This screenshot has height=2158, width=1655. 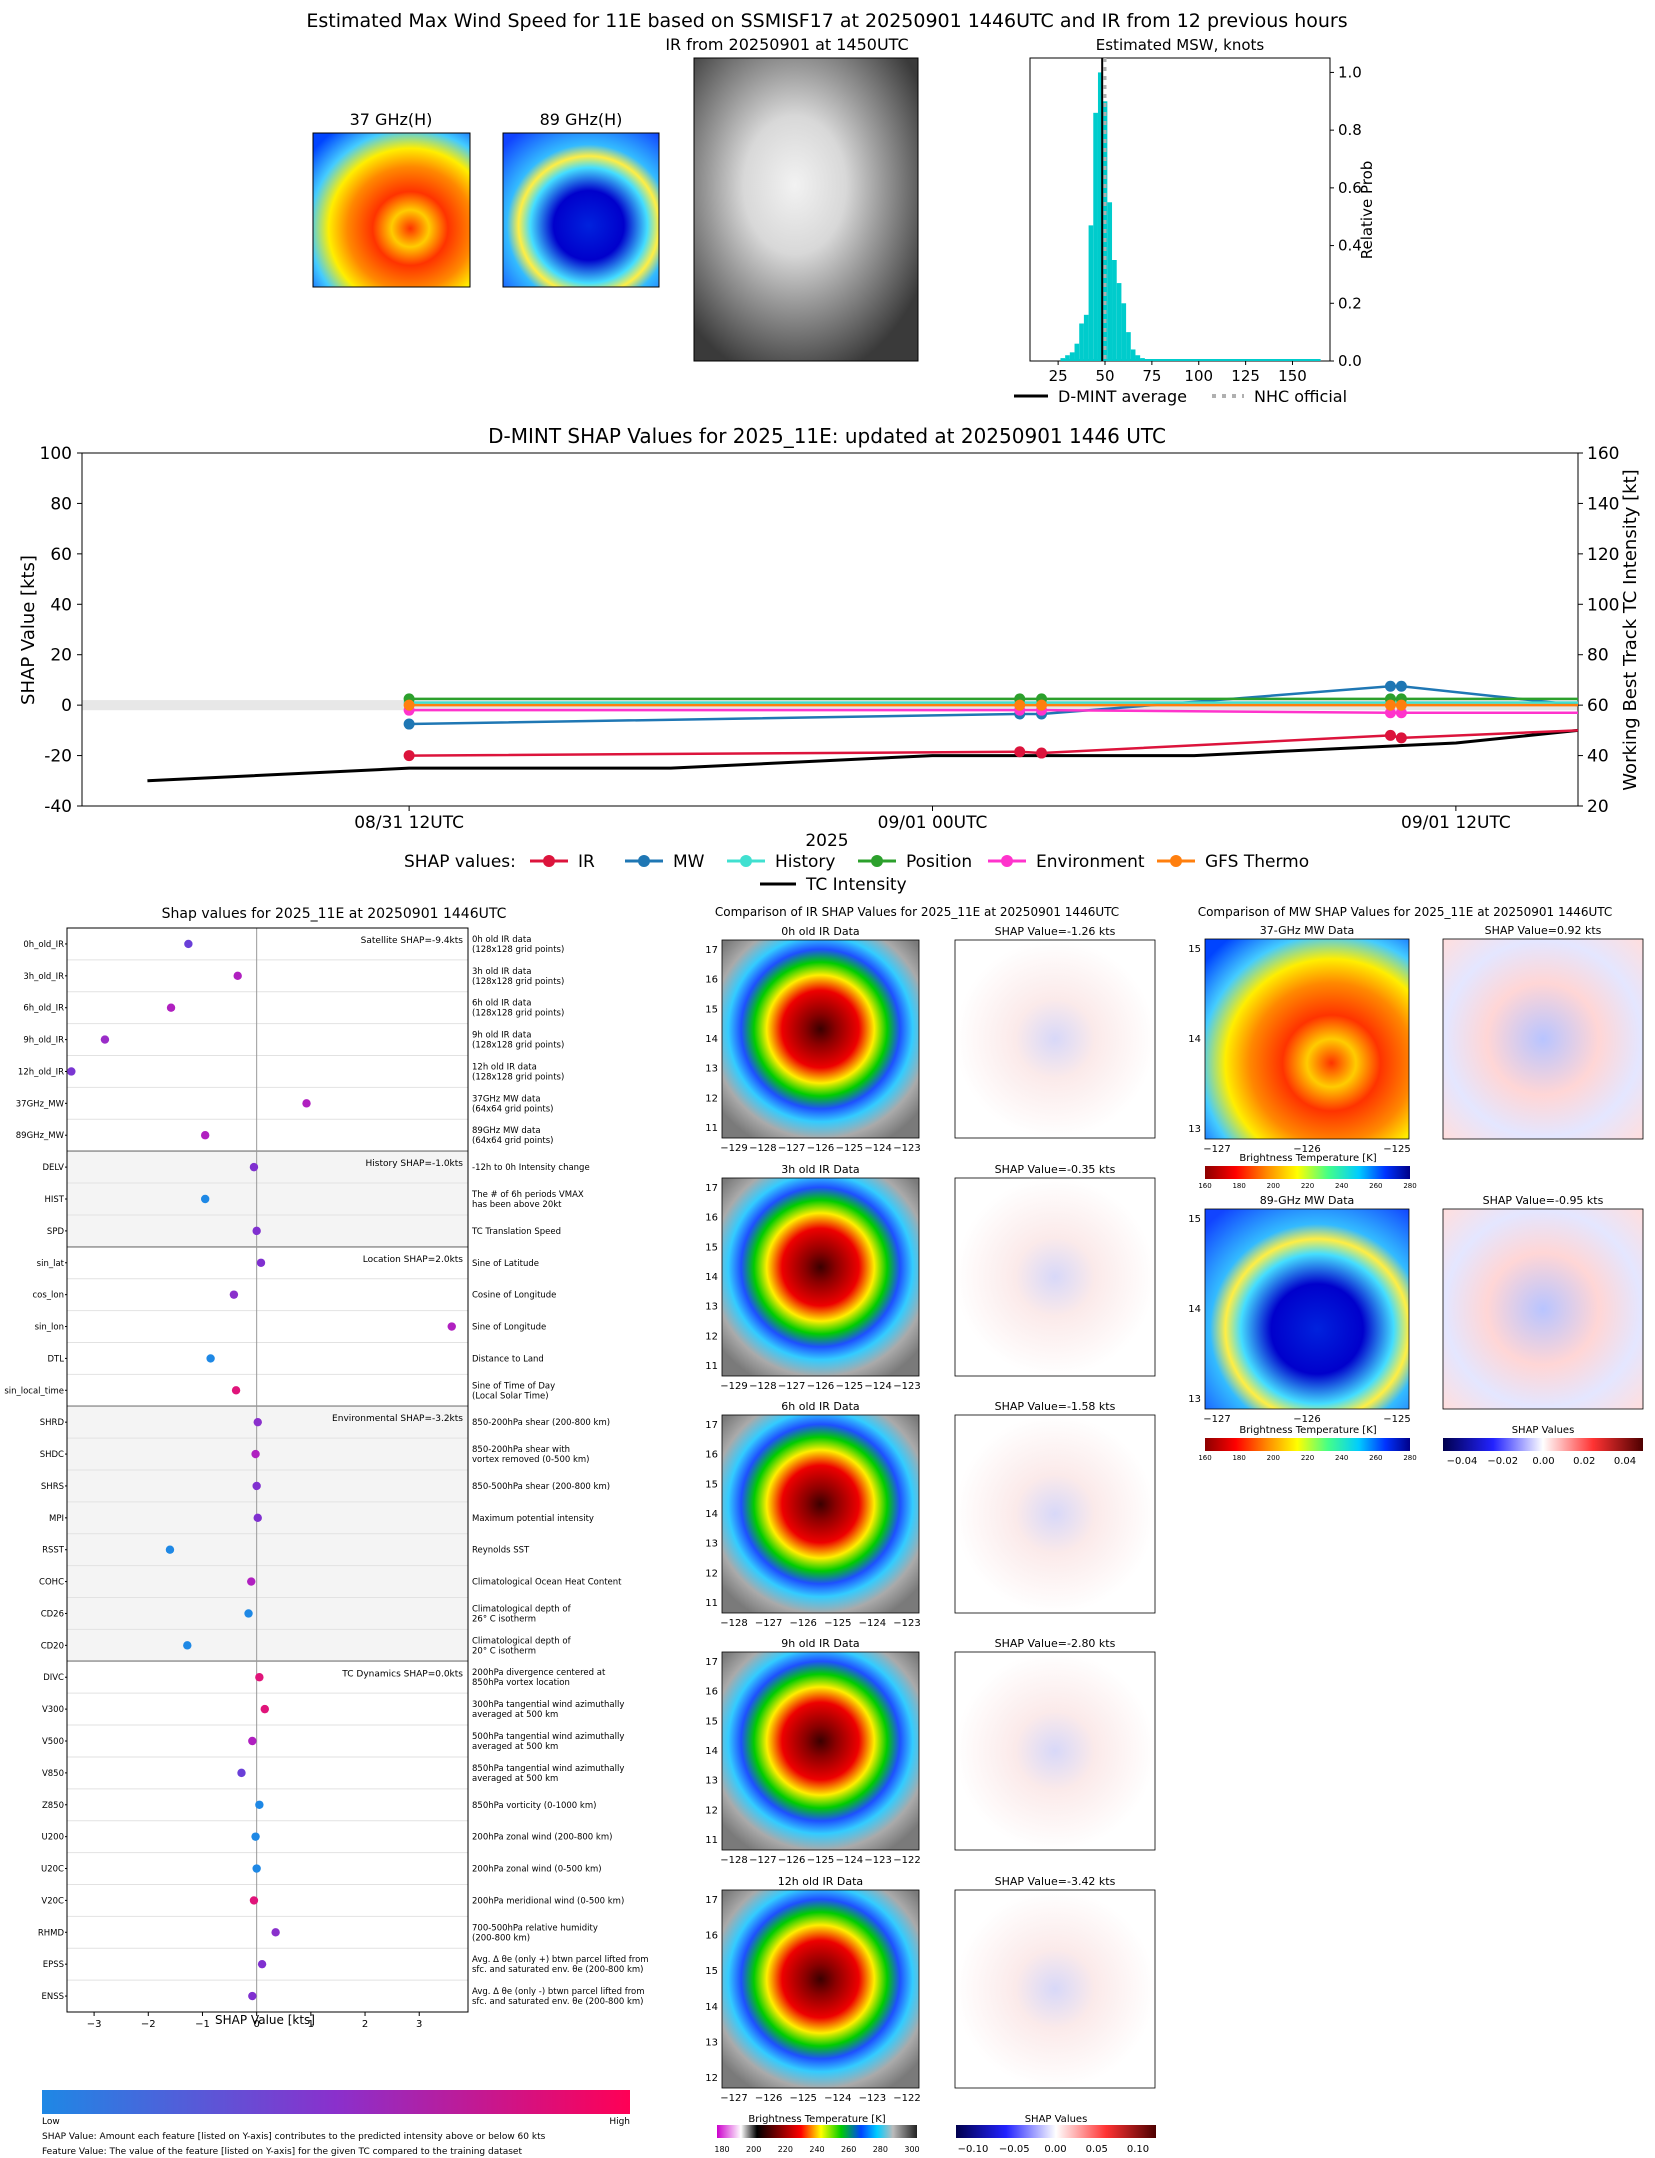 I want to click on hist-frame, so click(x=1180, y=209).